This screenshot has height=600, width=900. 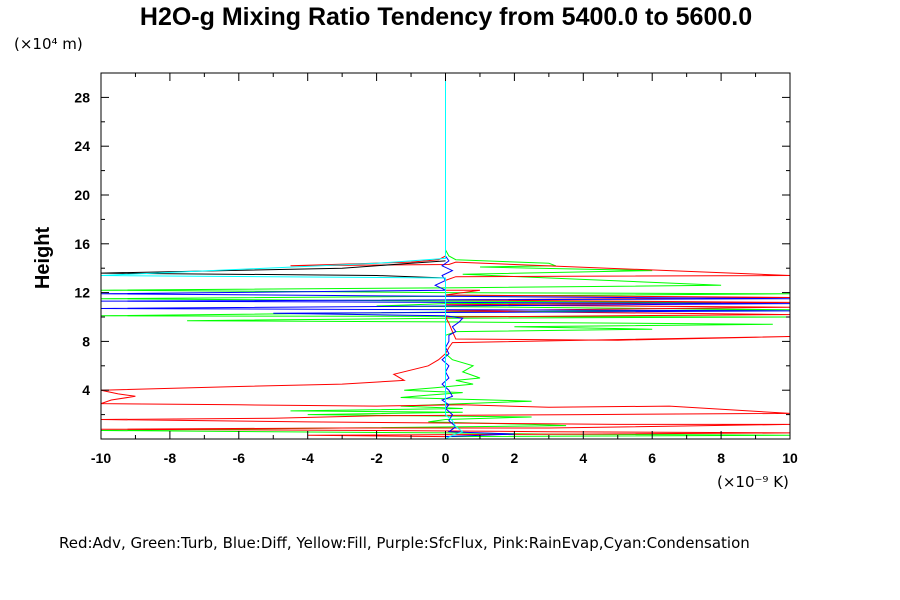 What do you see at coordinates (43, 258) in the screenshot?
I see `y-axis-label: Height` at bounding box center [43, 258].